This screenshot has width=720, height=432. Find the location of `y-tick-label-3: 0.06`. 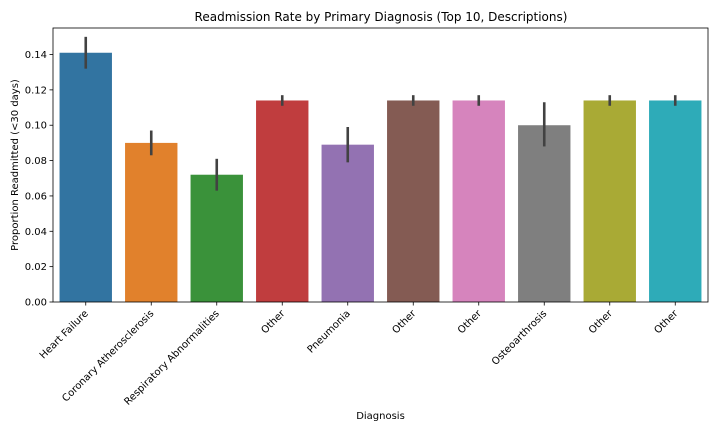

y-tick-label-3: 0.06 is located at coordinates (36, 196).